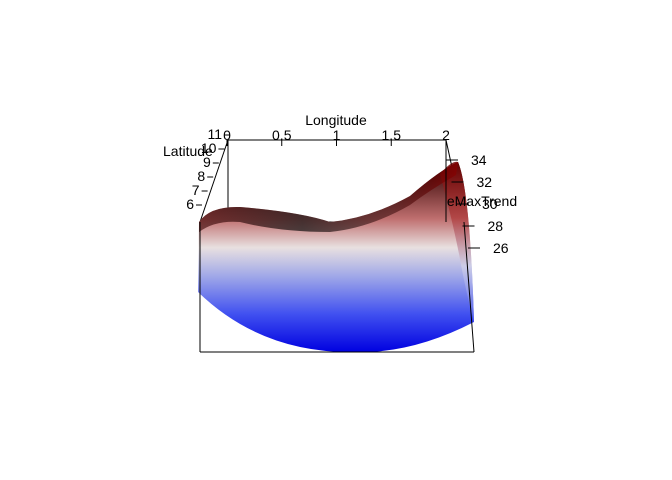 This screenshot has height=480, width=672. Describe the element at coordinates (496, 226) in the screenshot. I see `z-tick-label: 28` at that location.